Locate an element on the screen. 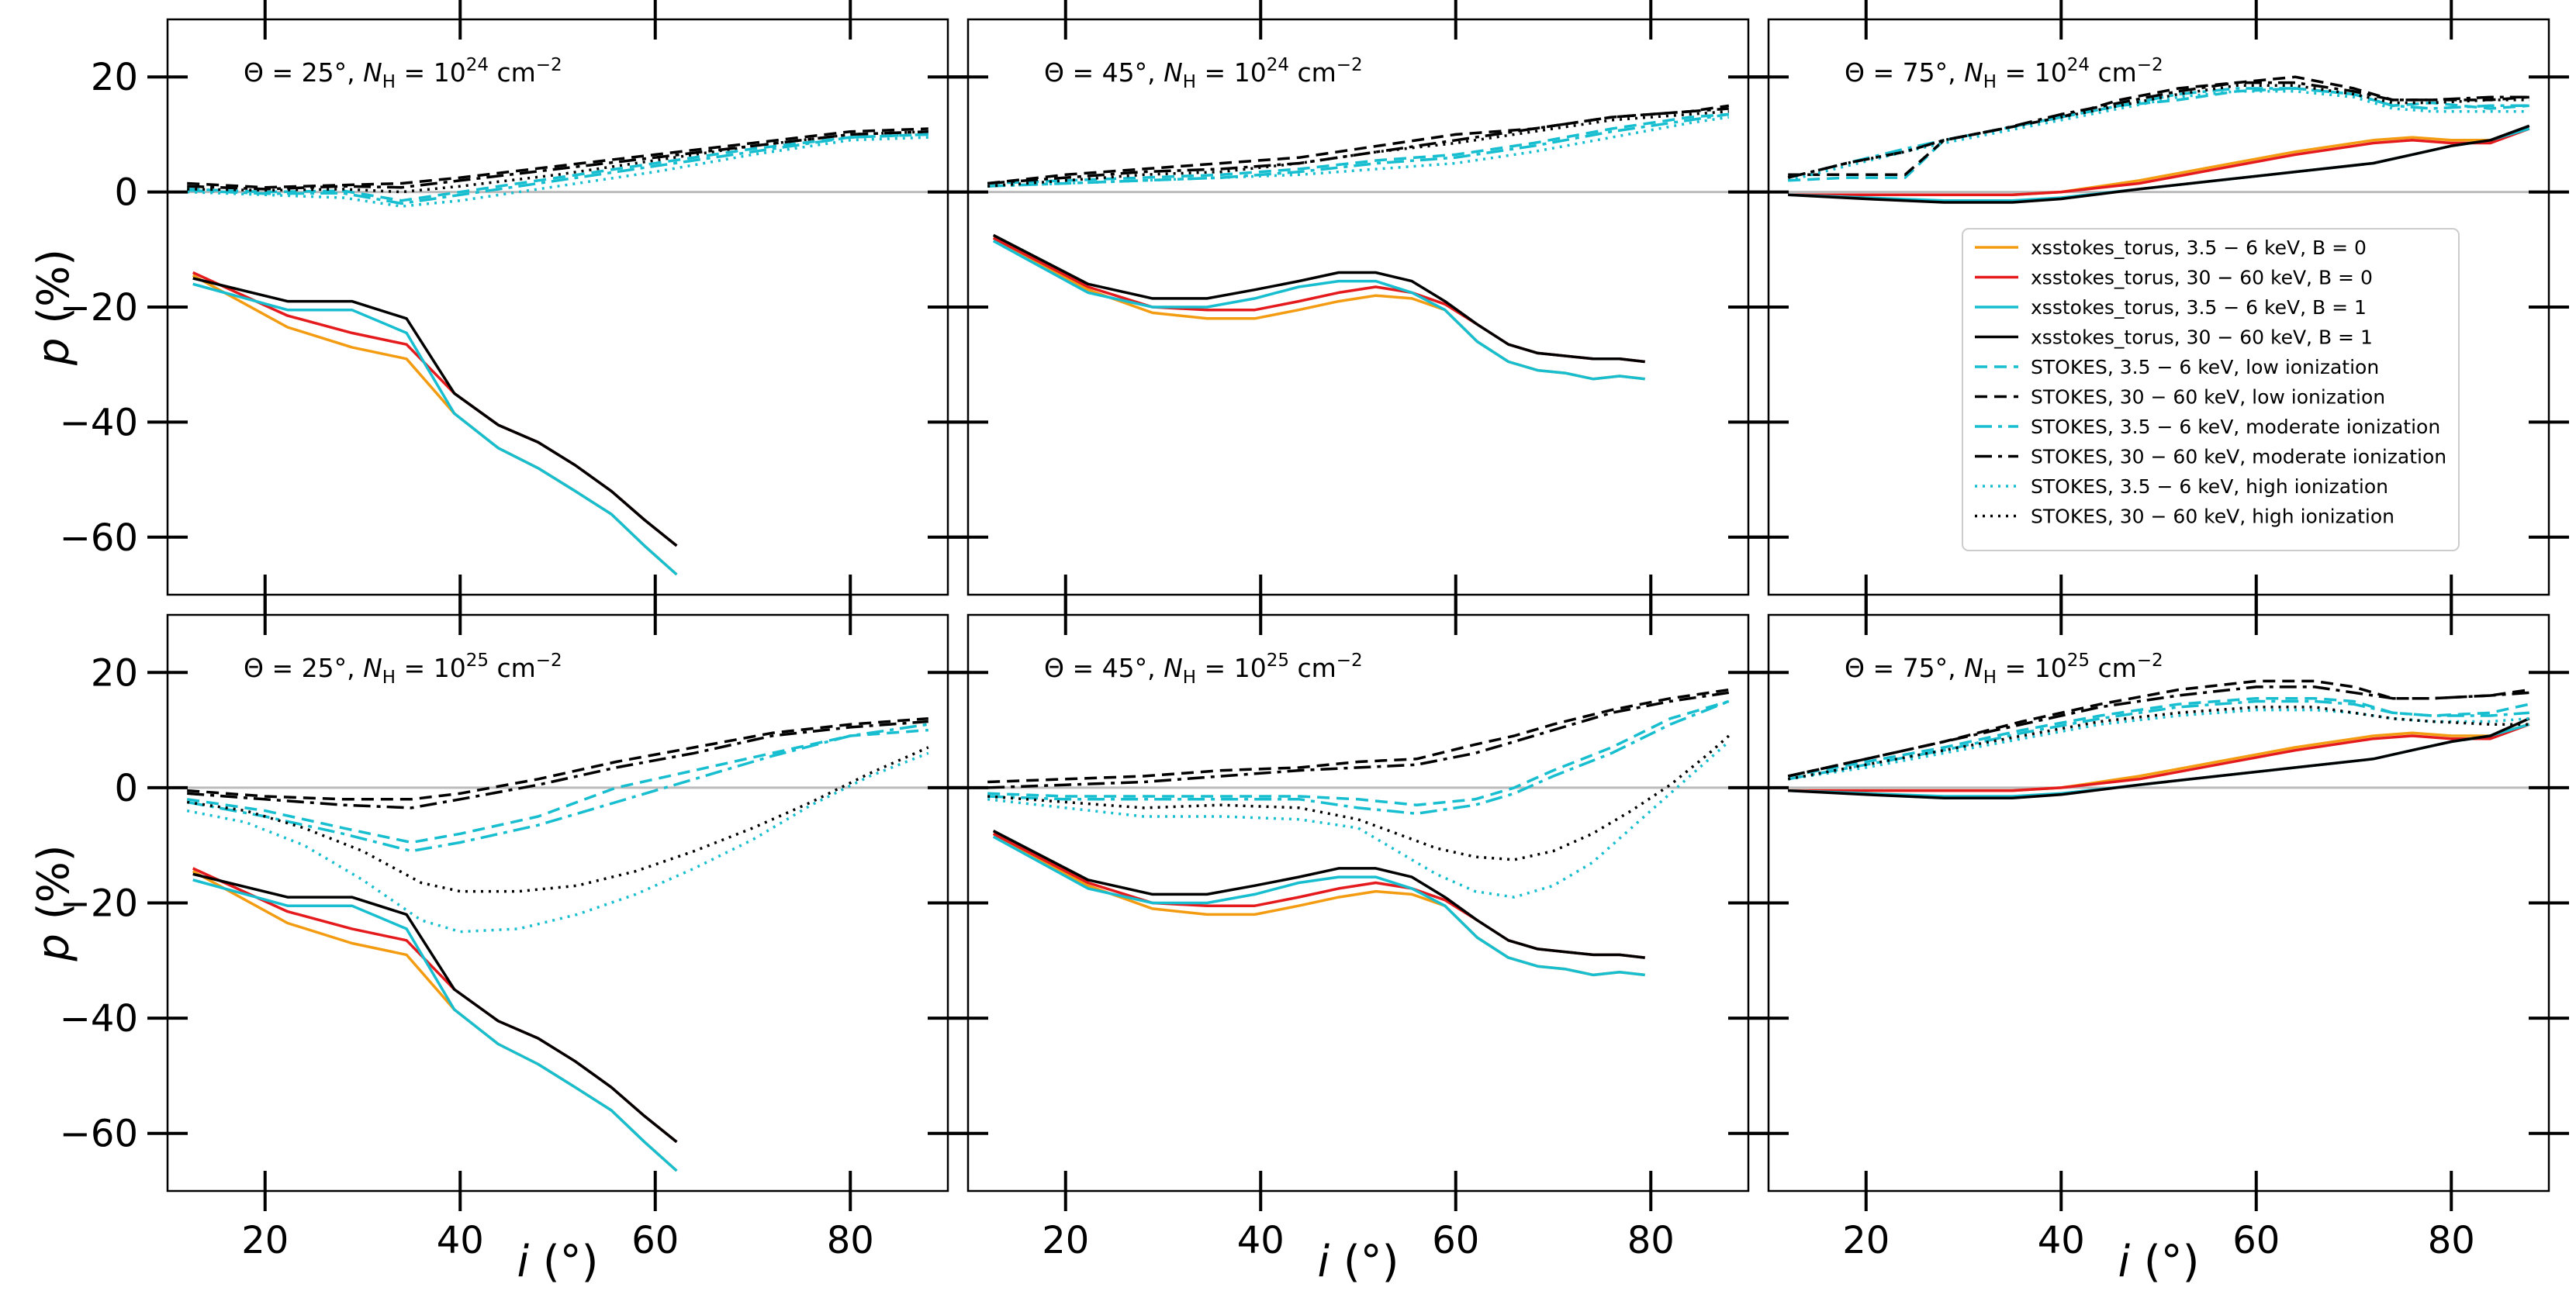  y-tick-label: −40 is located at coordinates (99, 1019).